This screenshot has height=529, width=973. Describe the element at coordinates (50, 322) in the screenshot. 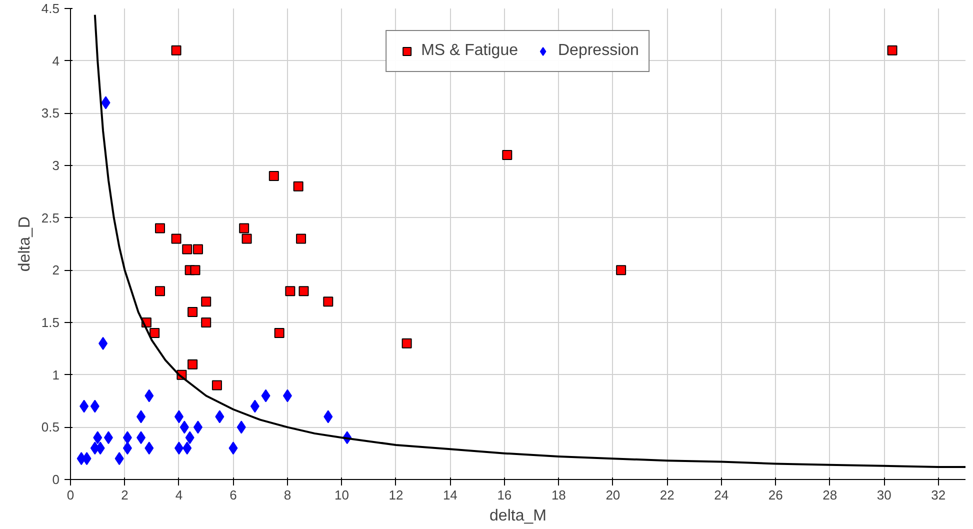

I see `y-tick-label: 1.5` at that location.